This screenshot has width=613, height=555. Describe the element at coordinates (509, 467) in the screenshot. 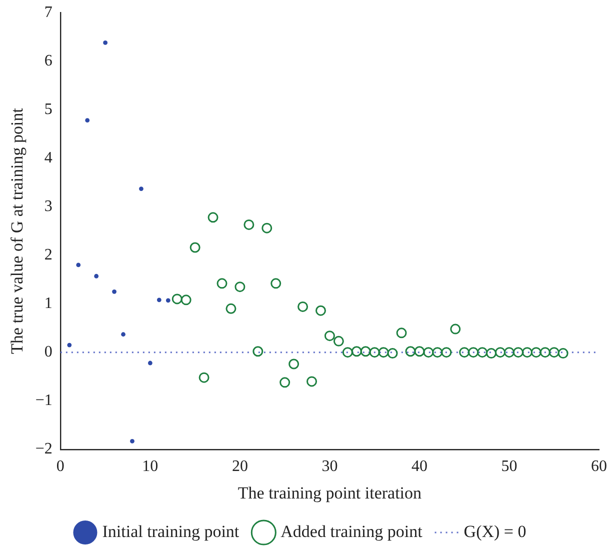

I see `x-tick-label: 50` at that location.